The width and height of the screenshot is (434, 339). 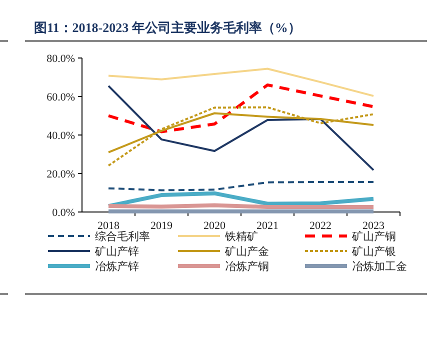 I want to click on legend-label: 综合毛利率, so click(x=122, y=236).